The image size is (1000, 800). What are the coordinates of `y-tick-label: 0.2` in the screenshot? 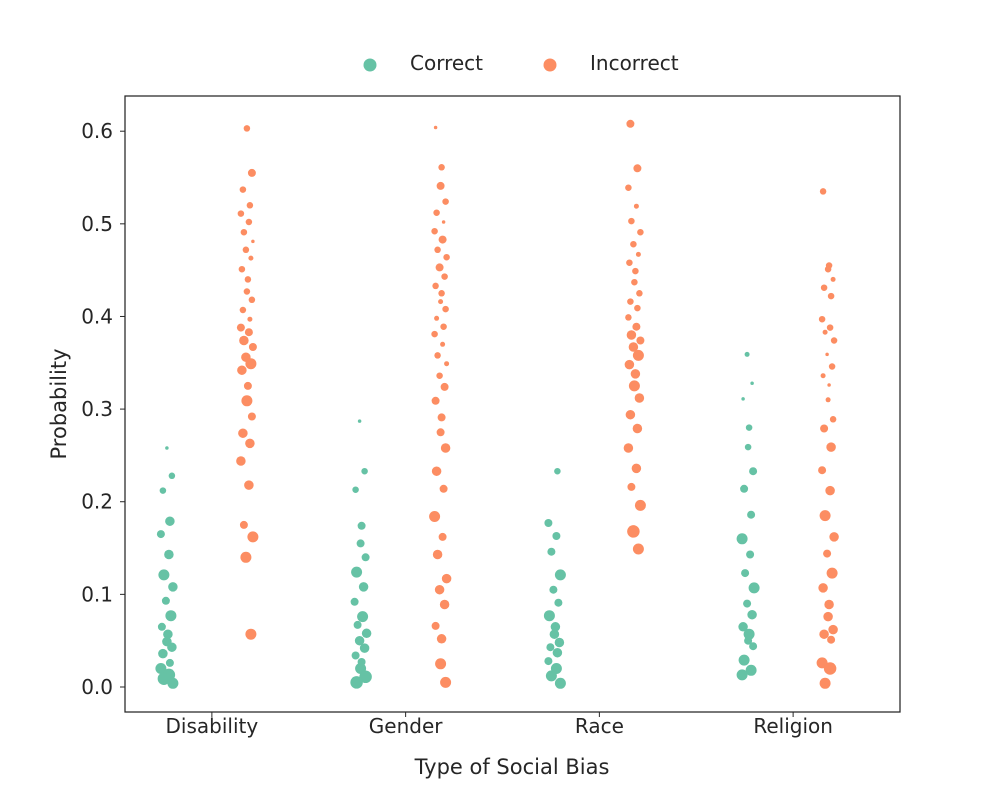 It's located at (97, 502).